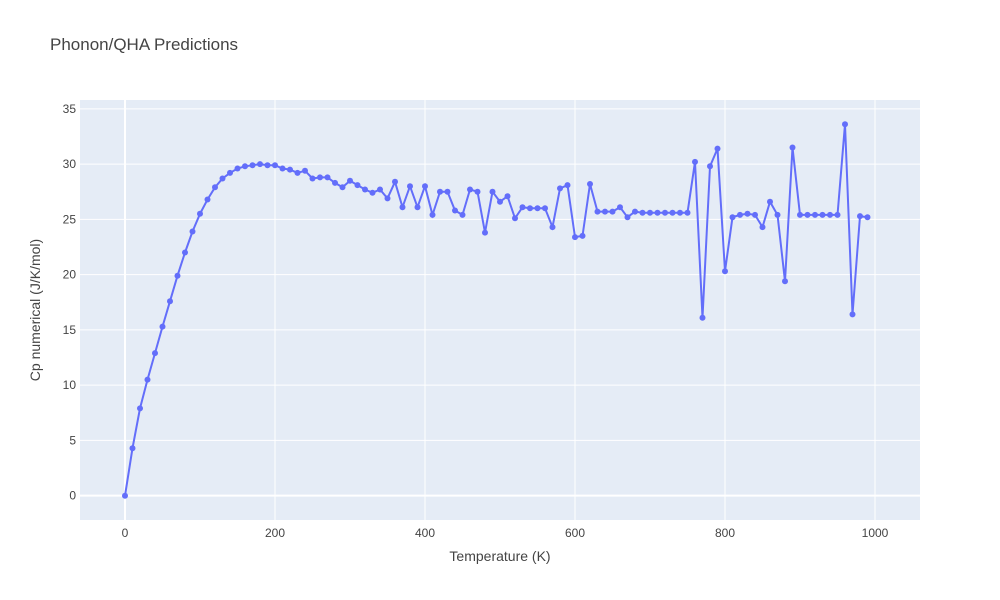  I want to click on y-tick-label: 25, so click(70, 219).